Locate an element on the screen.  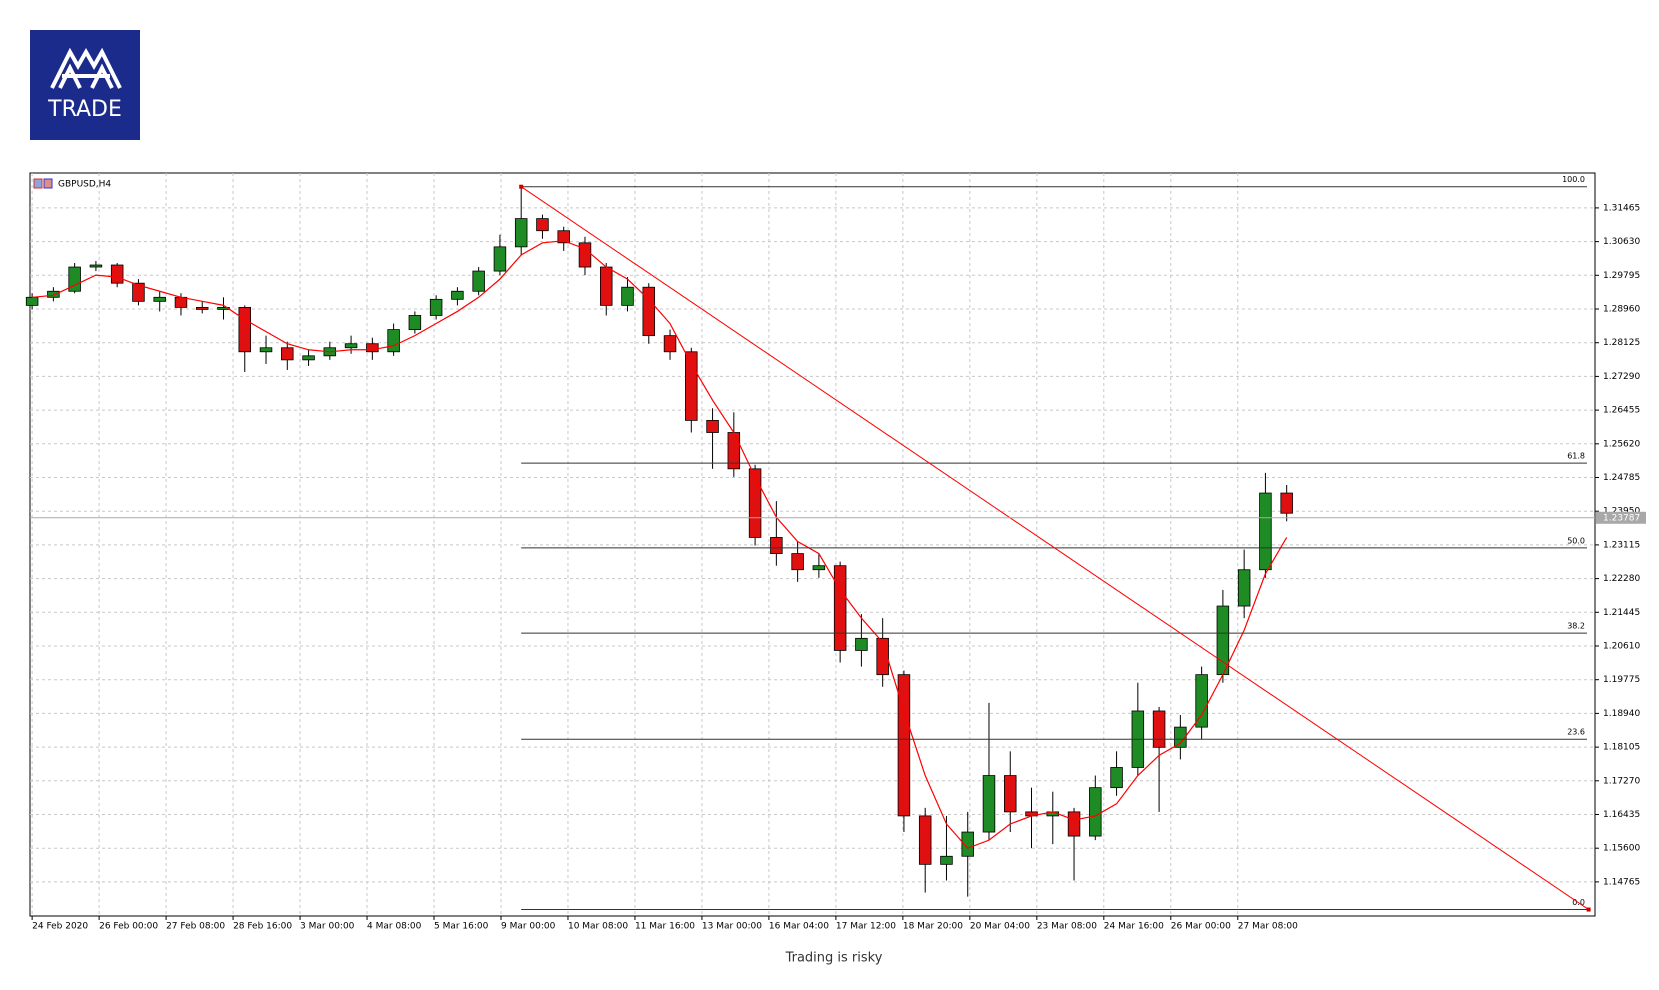
x-tick-label: 17 Mar 12:00 is located at coordinates (866, 927).